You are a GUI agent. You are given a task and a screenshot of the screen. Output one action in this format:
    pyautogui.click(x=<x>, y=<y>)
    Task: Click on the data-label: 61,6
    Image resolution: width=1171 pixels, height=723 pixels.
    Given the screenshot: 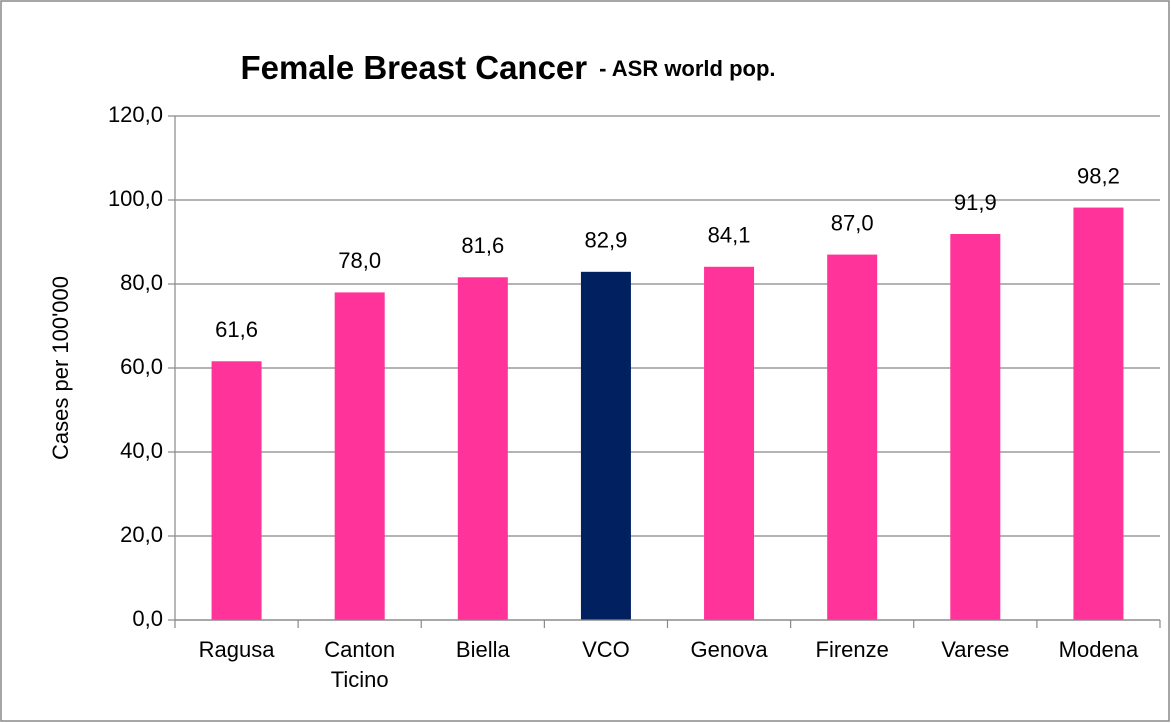 What is the action you would take?
    pyautogui.click(x=236, y=329)
    